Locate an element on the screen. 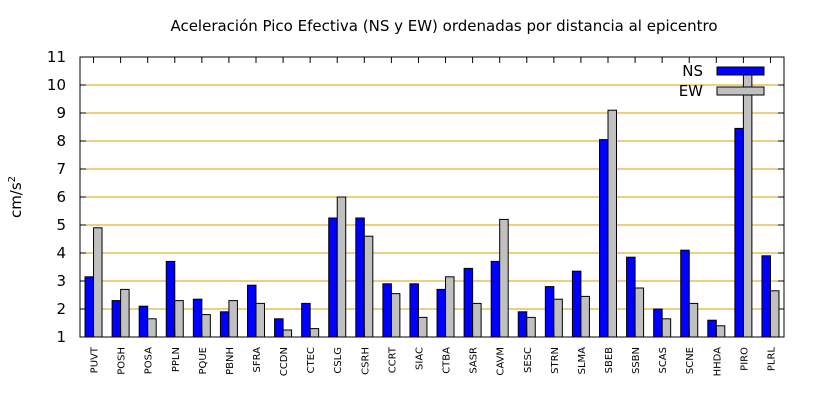 Image resolution: width=820 pixels, height=400 pixels. bar-ew-puvt is located at coordinates (98, 282).